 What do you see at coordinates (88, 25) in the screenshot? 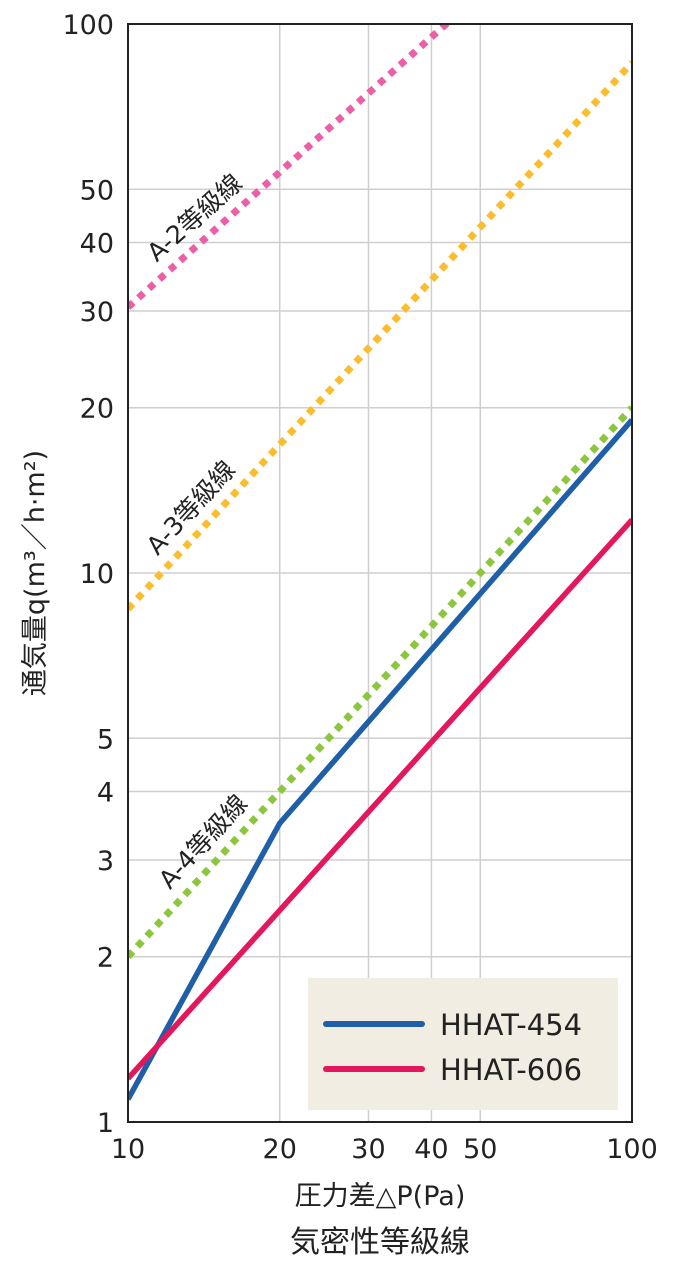
I see `y-tick-label: 100` at bounding box center [88, 25].